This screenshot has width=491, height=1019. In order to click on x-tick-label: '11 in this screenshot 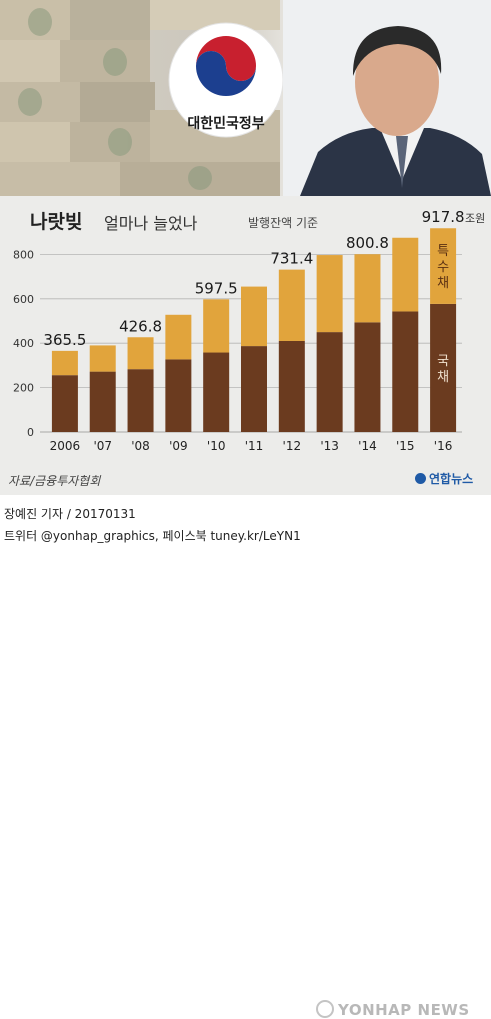, I will do `click(254, 446)`.